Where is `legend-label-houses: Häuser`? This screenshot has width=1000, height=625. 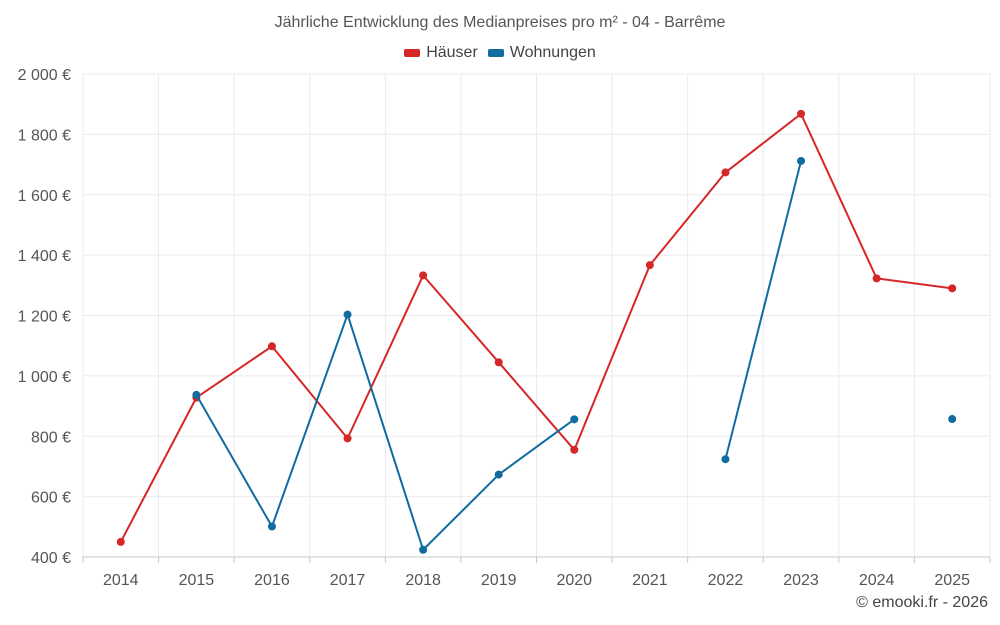
legend-label-houses: Häuser is located at coordinates (452, 52).